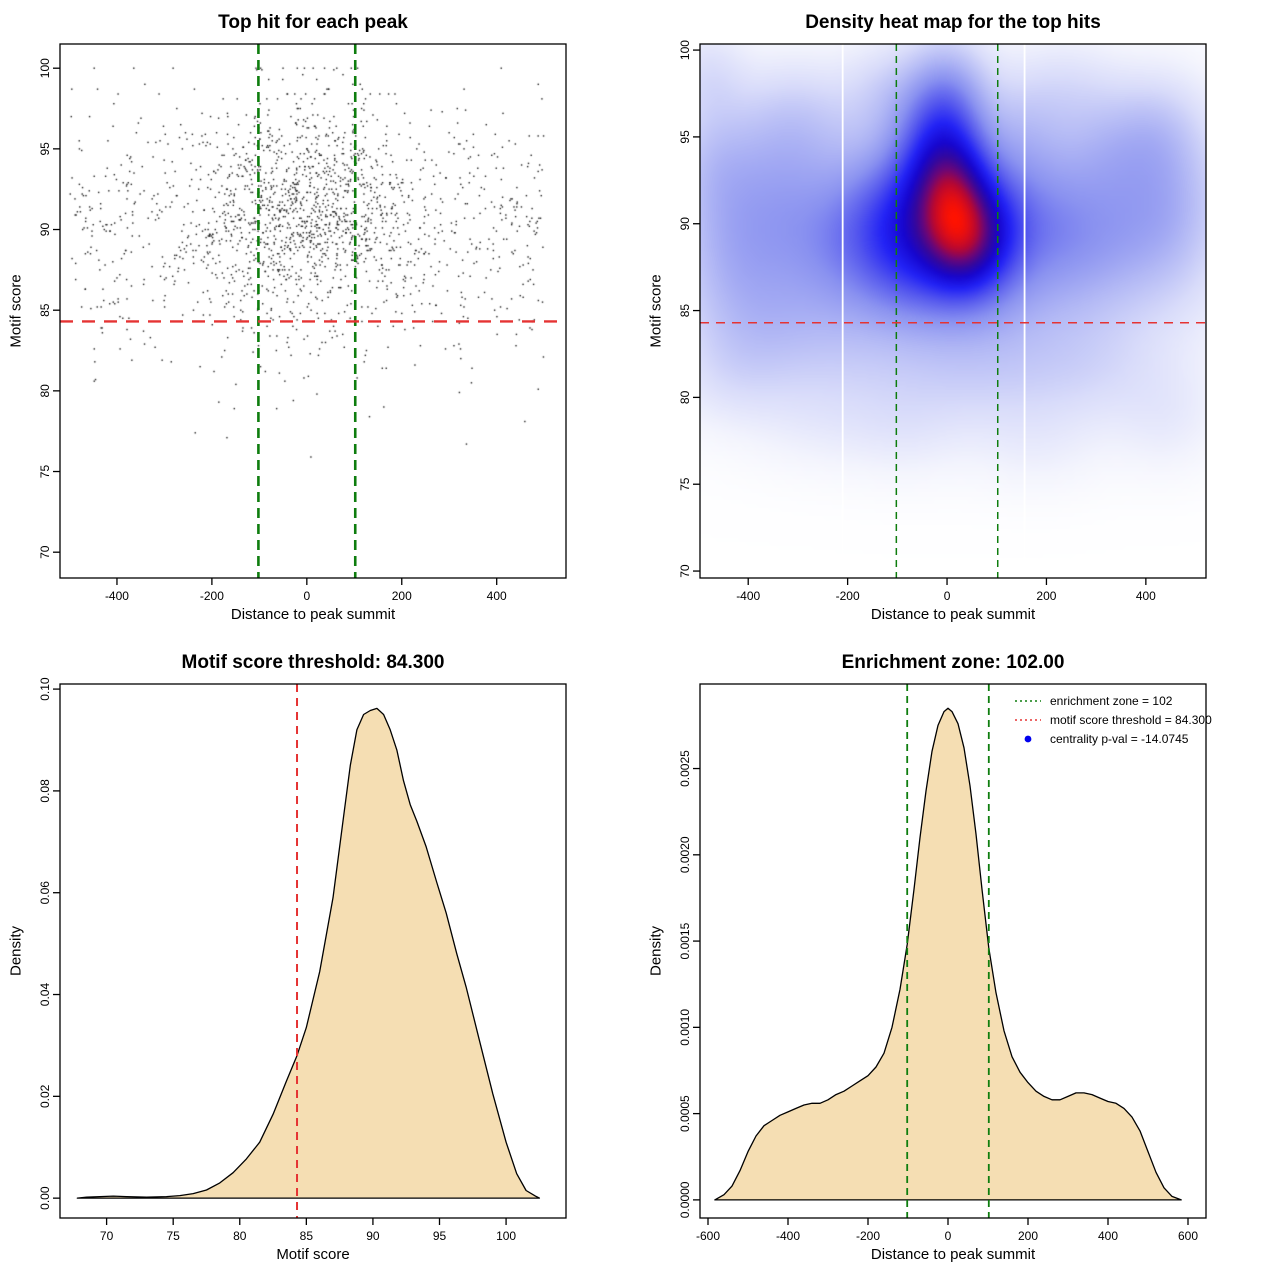 The width and height of the screenshot is (1280, 1280). What do you see at coordinates (45, 995) in the screenshot?
I see `svg-text: 0.04` at bounding box center [45, 995].